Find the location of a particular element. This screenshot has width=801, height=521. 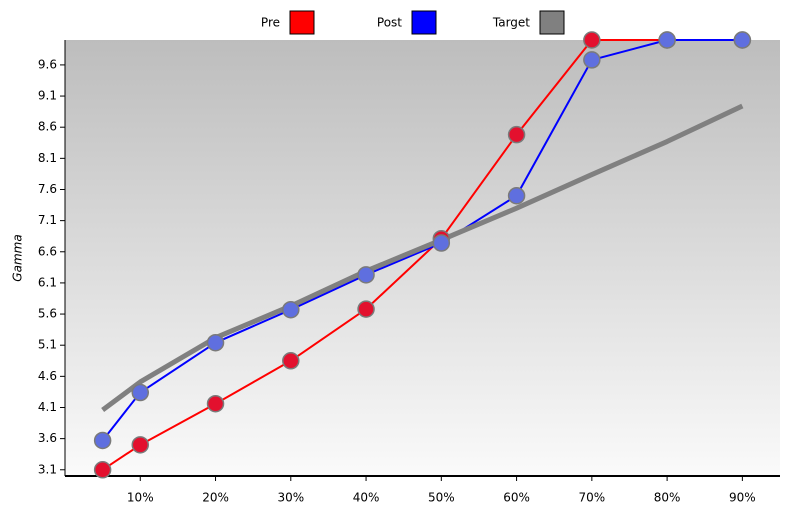

x-tick-label: 90% is located at coordinates (742, 498).